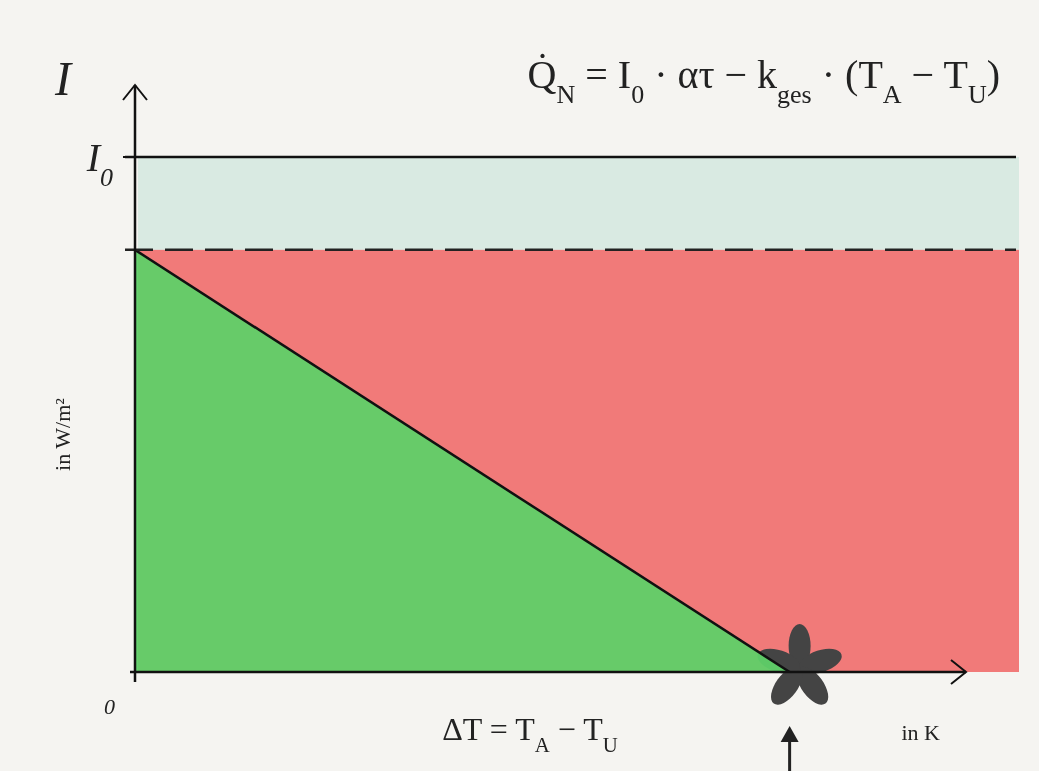 The height and width of the screenshot is (771, 1039). What do you see at coordinates (99, 163) in the screenshot?
I see `text: I$_{0}$` at bounding box center [99, 163].